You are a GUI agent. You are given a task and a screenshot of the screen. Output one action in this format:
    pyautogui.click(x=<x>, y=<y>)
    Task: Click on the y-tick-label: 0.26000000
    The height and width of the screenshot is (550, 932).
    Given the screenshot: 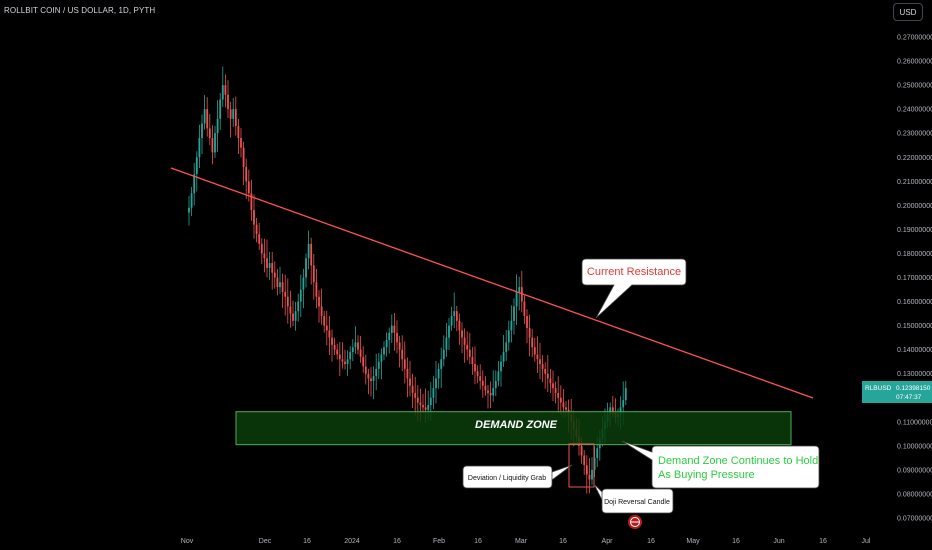 What is the action you would take?
    pyautogui.click(x=914, y=62)
    